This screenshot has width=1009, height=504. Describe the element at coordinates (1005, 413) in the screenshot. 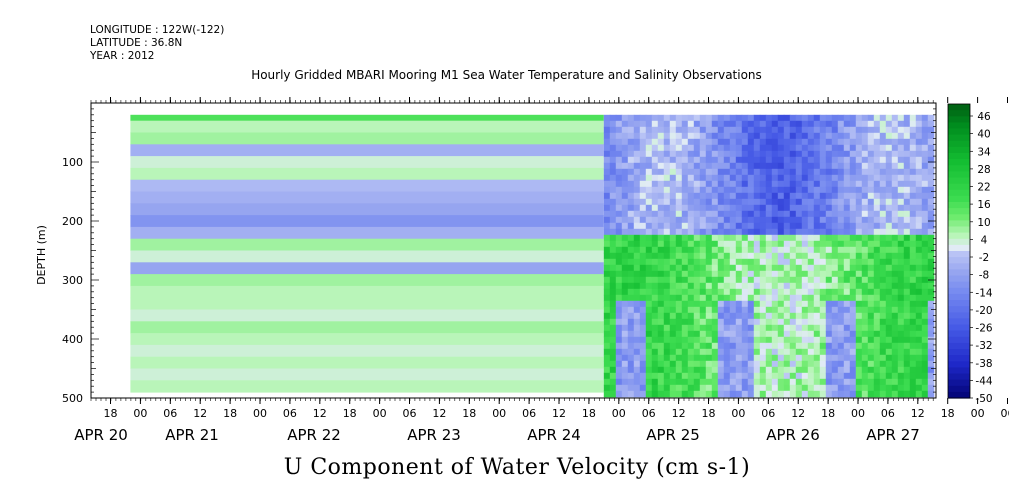

I see `x-tick-label: 06` at that location.